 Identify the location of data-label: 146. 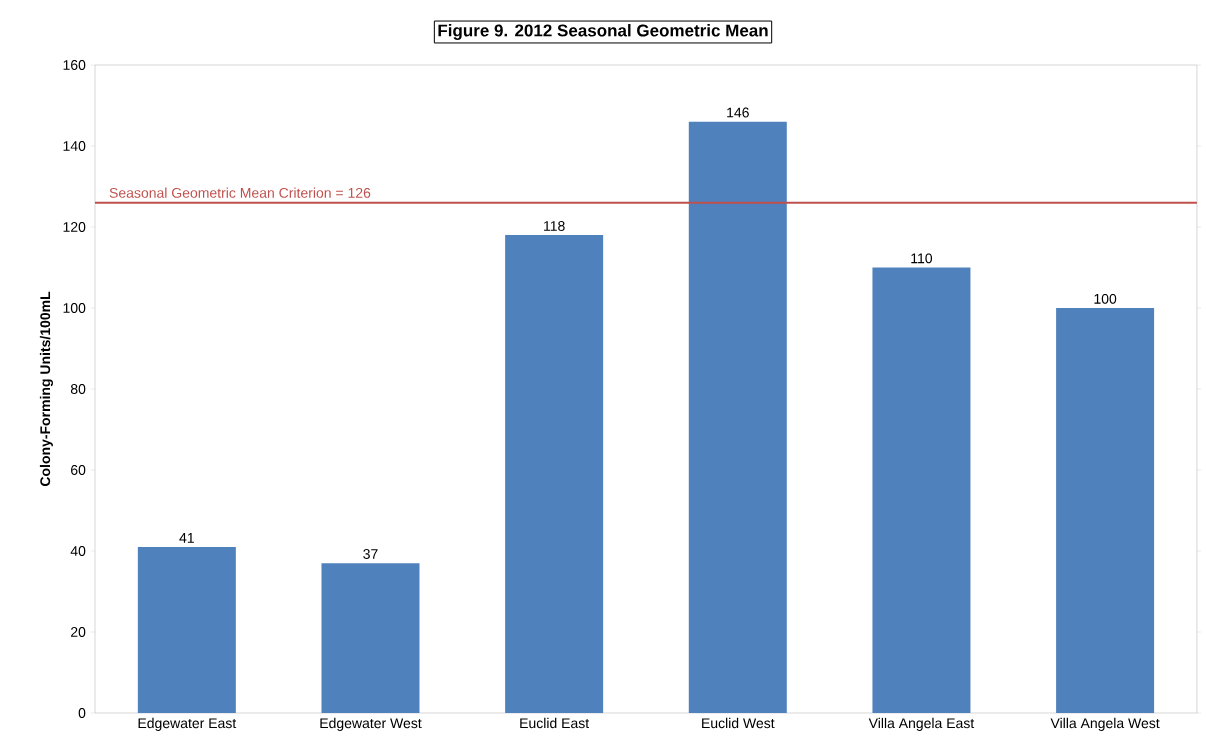
(738, 112).